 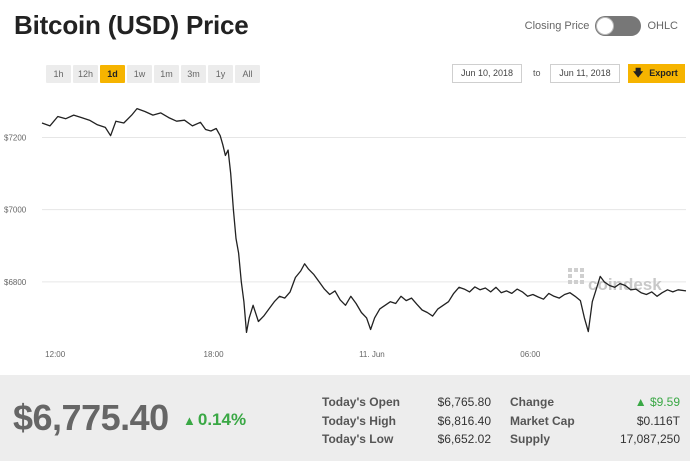 What do you see at coordinates (58, 74) in the screenshot?
I see `range-button-1h: 1h` at bounding box center [58, 74].